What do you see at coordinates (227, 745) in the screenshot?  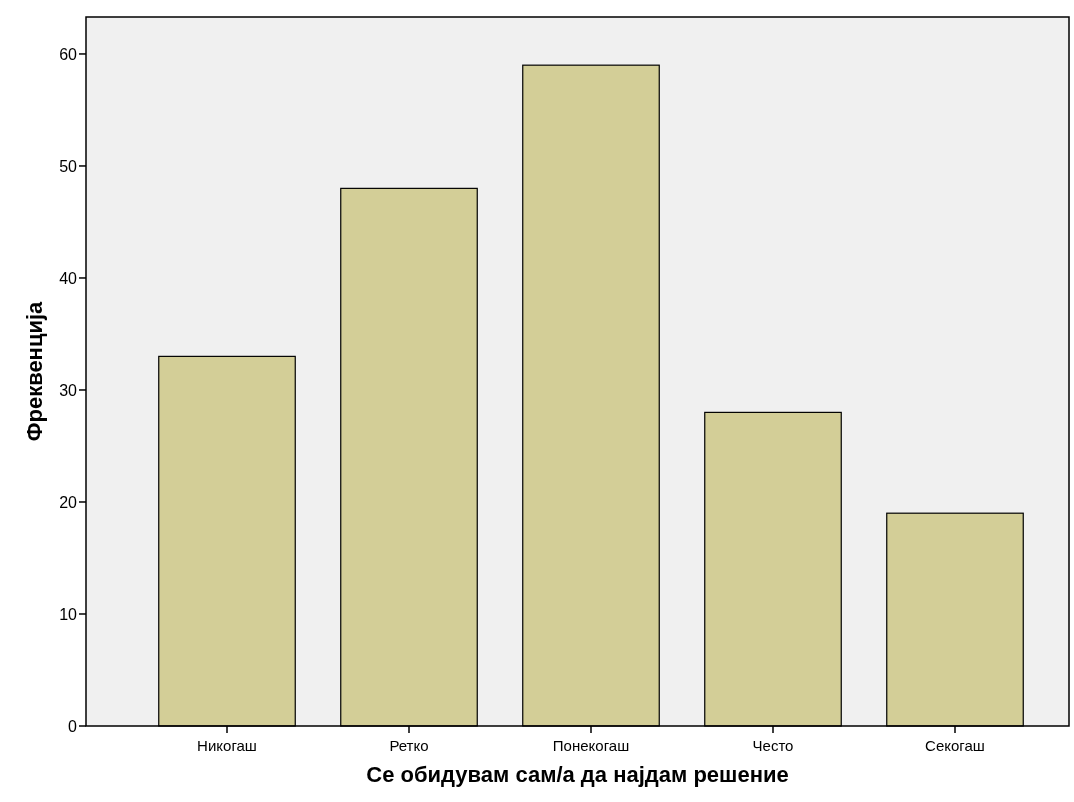 I see `x-tick-label: Никогаш` at bounding box center [227, 745].